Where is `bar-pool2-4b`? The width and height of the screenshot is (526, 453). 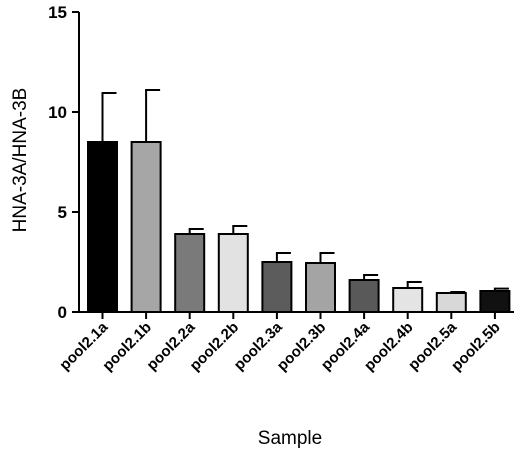 bar-pool2-4b is located at coordinates (408, 300).